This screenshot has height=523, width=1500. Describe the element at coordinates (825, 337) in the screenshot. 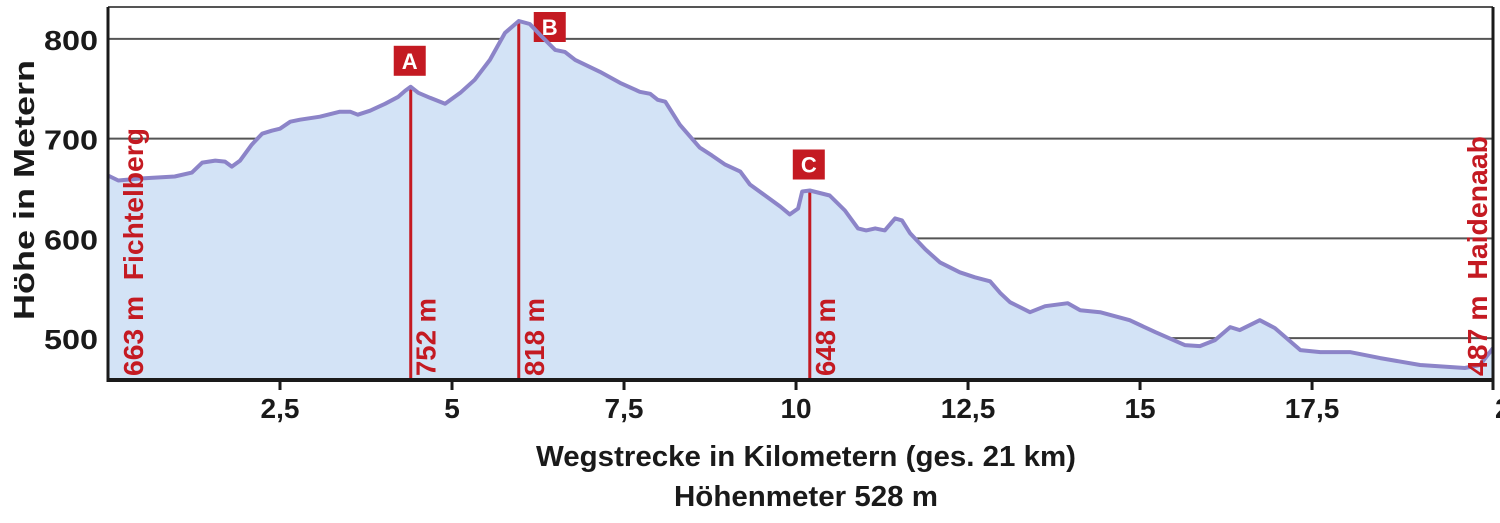

I see `marker-elevation-label: 648 m` at that location.